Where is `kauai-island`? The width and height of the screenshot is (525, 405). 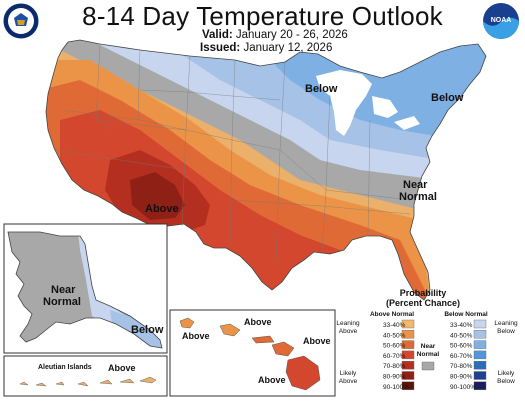 kauai-island is located at coordinates (187, 323).